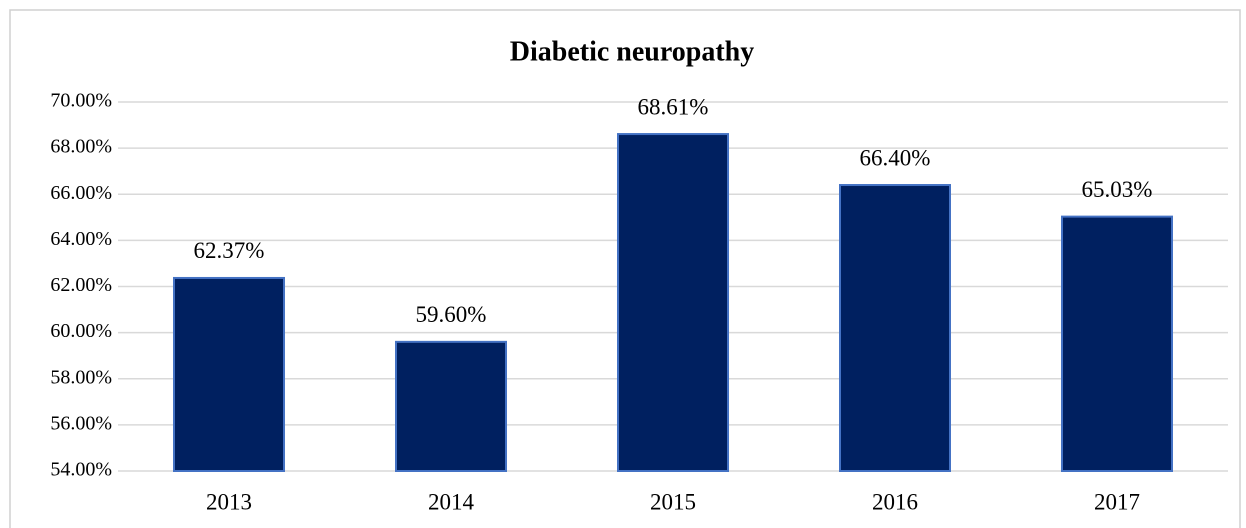 This screenshot has width=1246, height=528. What do you see at coordinates (451, 501) in the screenshot?
I see `x-tick-label: 2014` at bounding box center [451, 501].